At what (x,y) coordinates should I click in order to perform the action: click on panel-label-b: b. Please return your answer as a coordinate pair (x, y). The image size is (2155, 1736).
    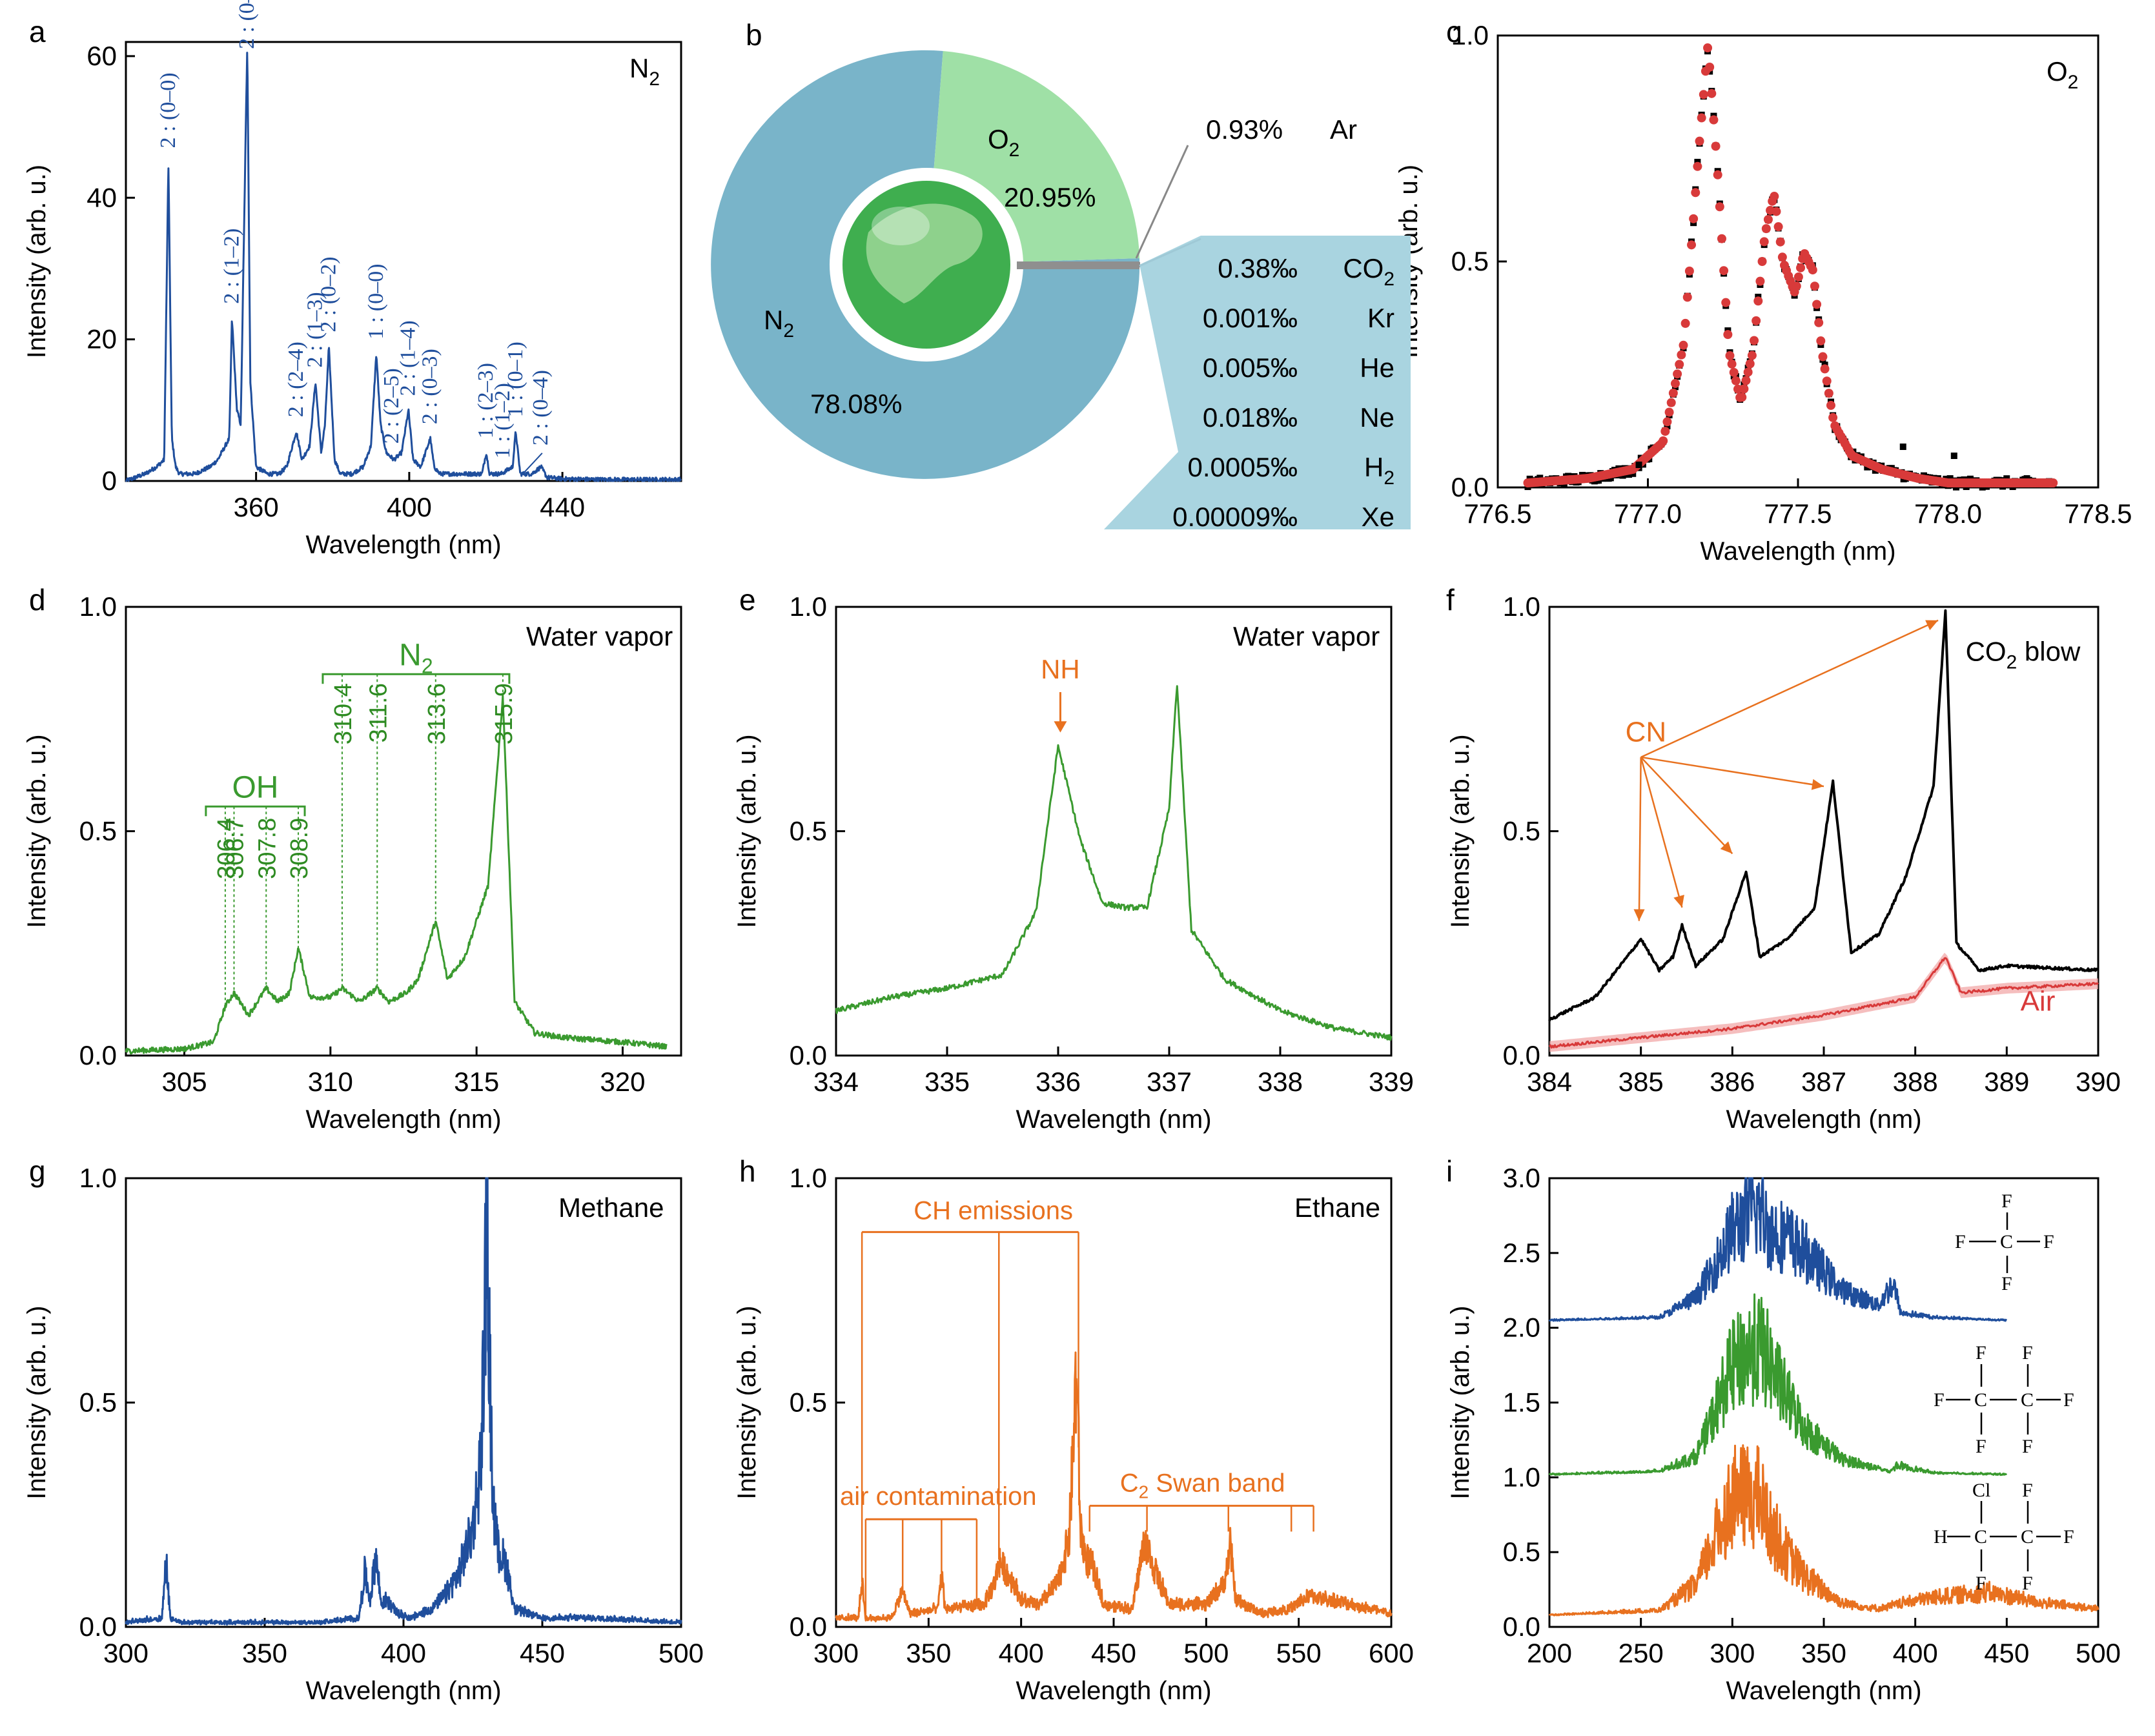
    Looking at the image, I should click on (754, 35).